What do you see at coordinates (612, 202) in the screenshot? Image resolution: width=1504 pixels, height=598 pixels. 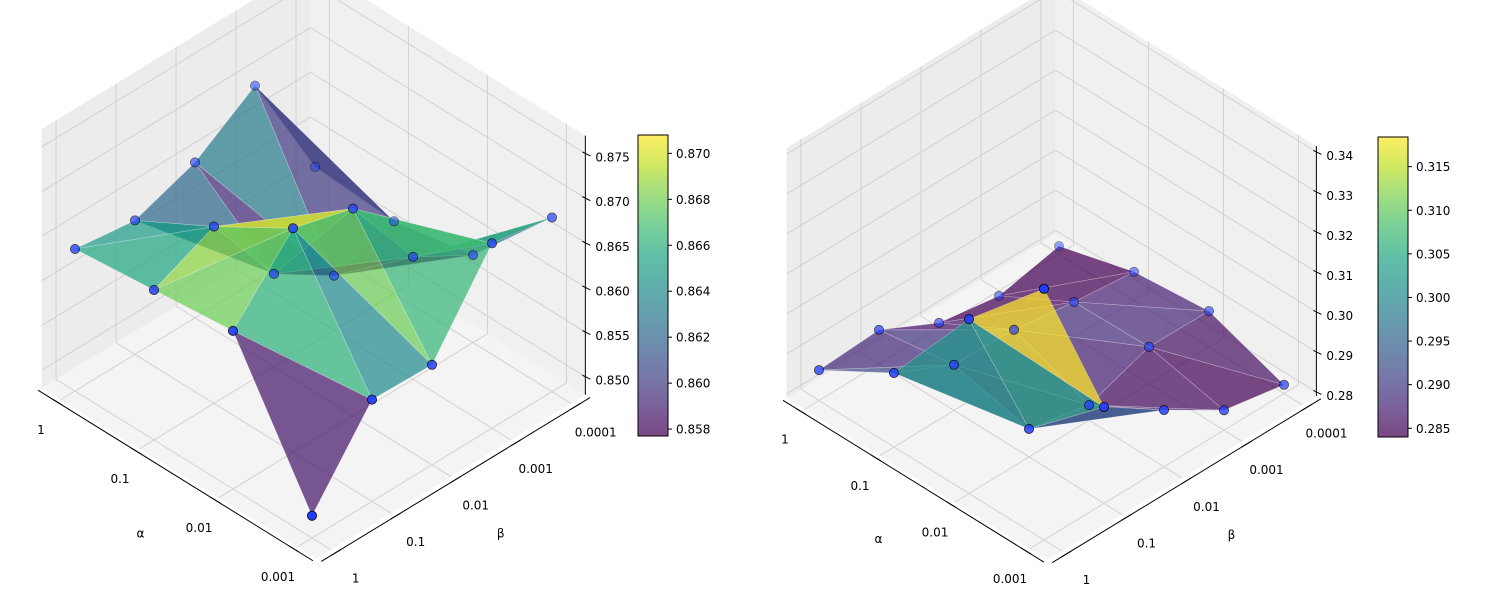 I see `z-tick-label: 0.870` at bounding box center [612, 202].